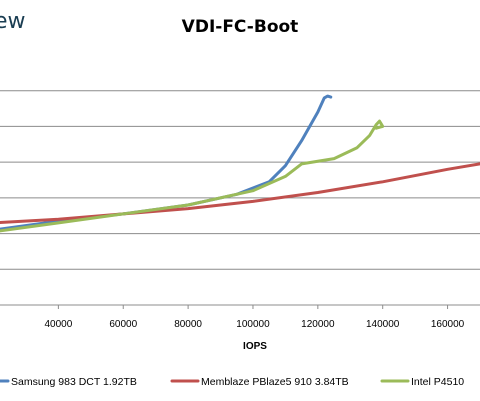 This screenshot has height=401, width=480. What do you see at coordinates (318, 324) in the screenshot?
I see `x-tick-label: 120000` at bounding box center [318, 324].